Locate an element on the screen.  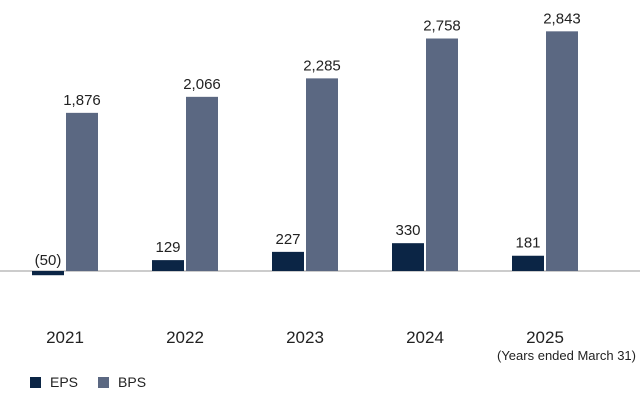
legend-swatch-eps is located at coordinates (35, 382).